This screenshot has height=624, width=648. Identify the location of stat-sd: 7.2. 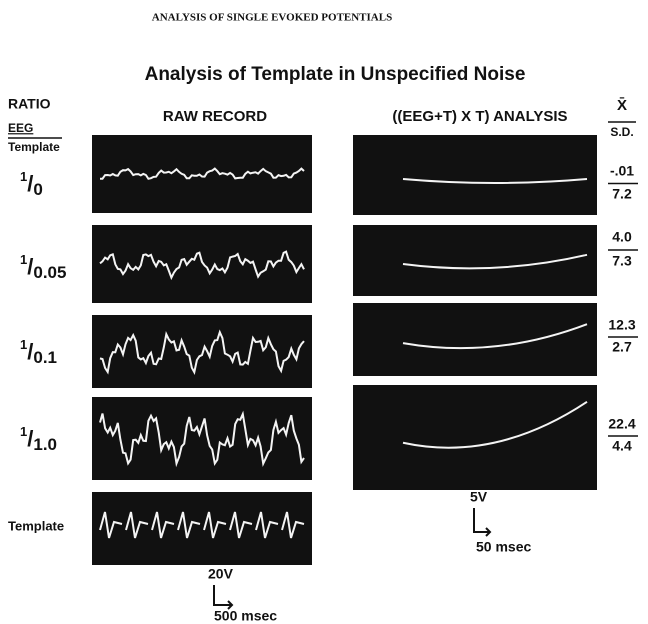
(622, 194).